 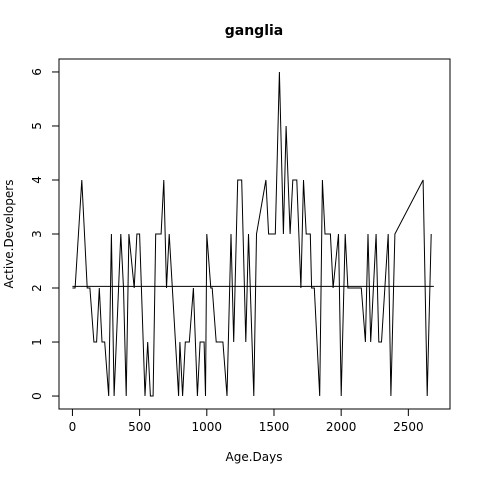 I want to click on x-tick-label: 2500, so click(x=408, y=427).